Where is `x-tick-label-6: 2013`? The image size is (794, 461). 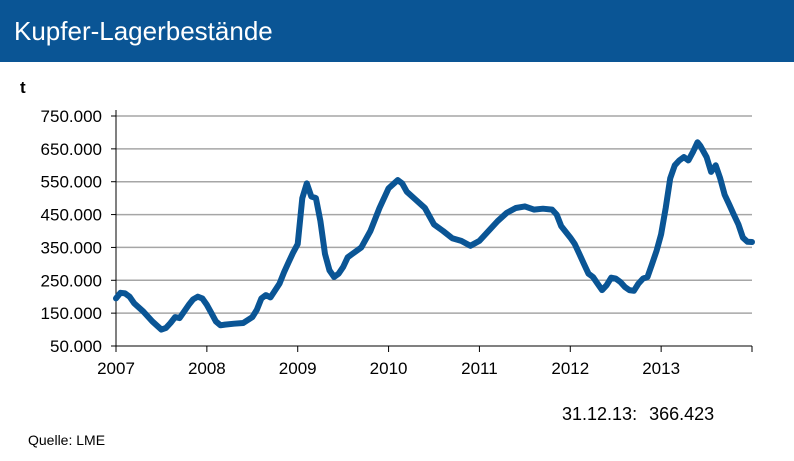 x-tick-label-6: 2013 is located at coordinates (661, 368).